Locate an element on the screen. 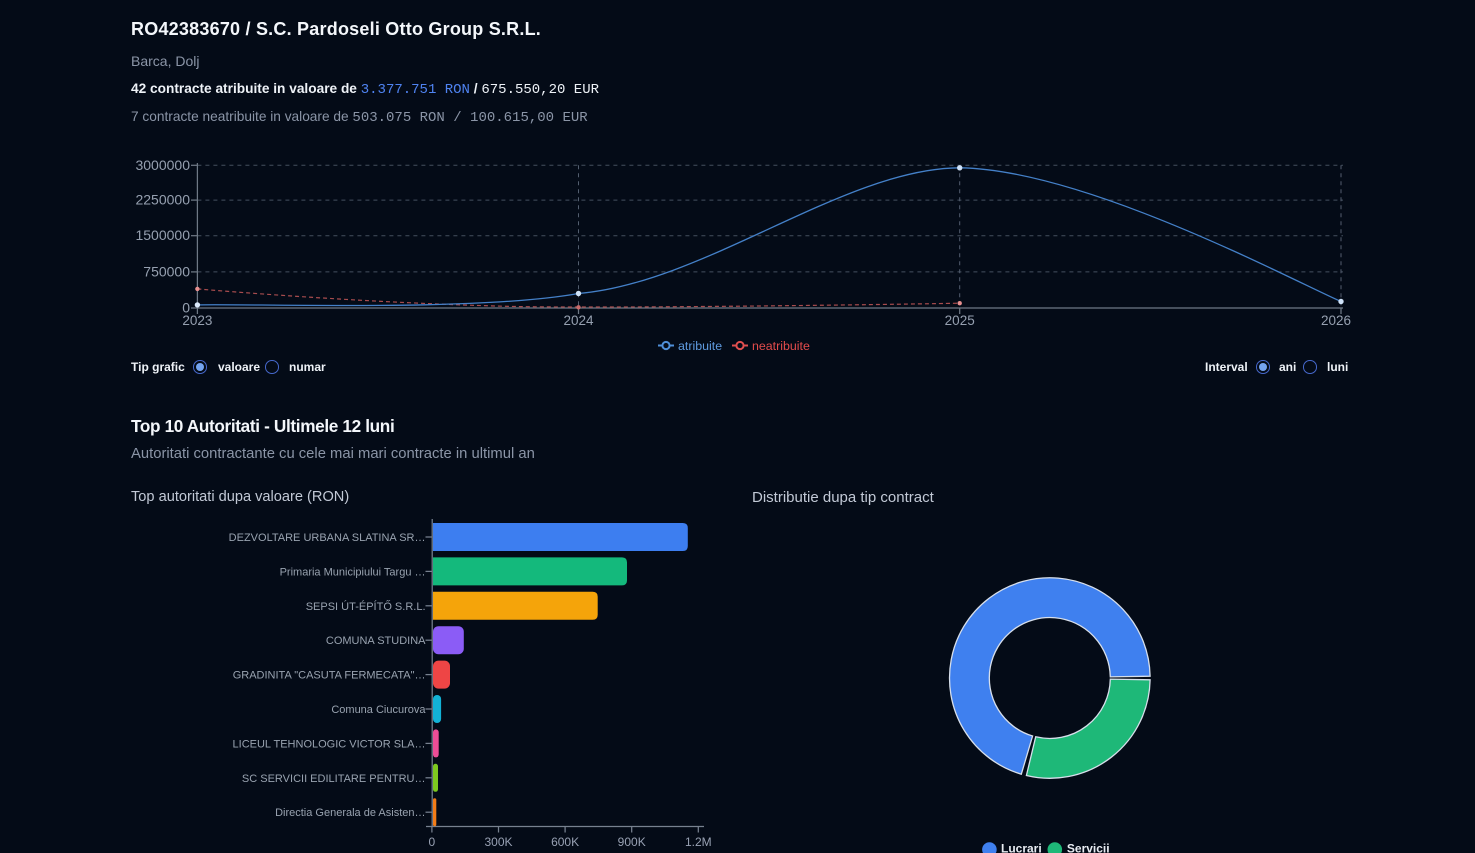 The width and height of the screenshot is (1475, 853). svg-text: SEPSI ÚT-ÉPÍTŐ S.R.L. is located at coordinates (366, 606).